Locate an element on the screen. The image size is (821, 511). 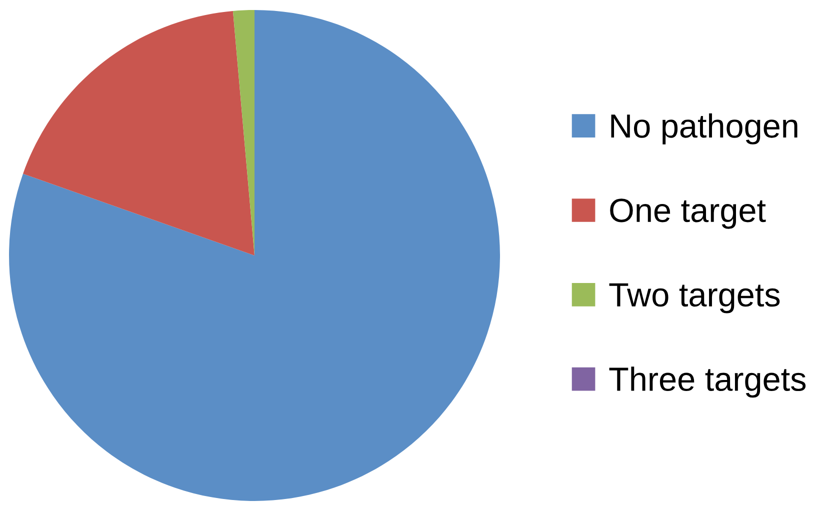
legend-label: Two targets is located at coordinates (694, 298).